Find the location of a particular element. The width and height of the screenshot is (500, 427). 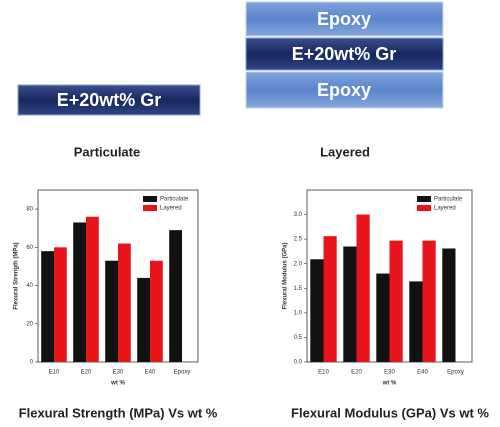

y-tick-label: 2.0 is located at coordinates (298, 264).